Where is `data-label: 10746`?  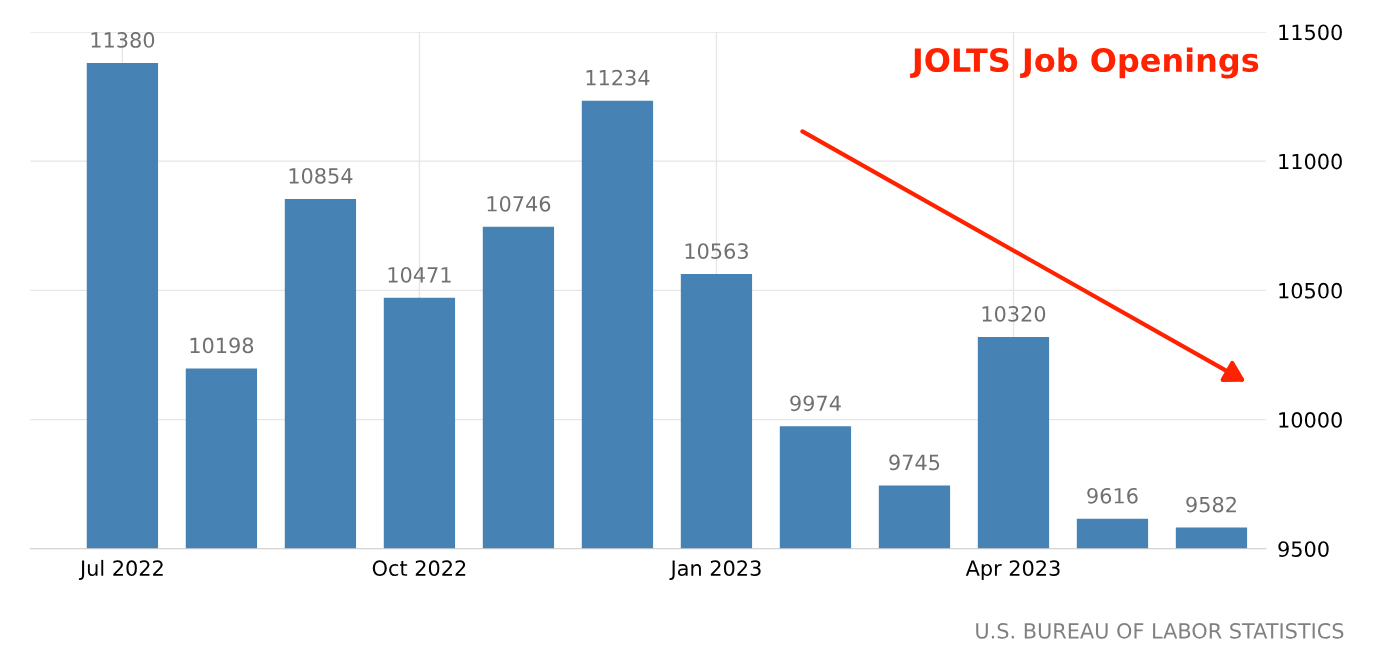
data-label: 10746 is located at coordinates (519, 203).